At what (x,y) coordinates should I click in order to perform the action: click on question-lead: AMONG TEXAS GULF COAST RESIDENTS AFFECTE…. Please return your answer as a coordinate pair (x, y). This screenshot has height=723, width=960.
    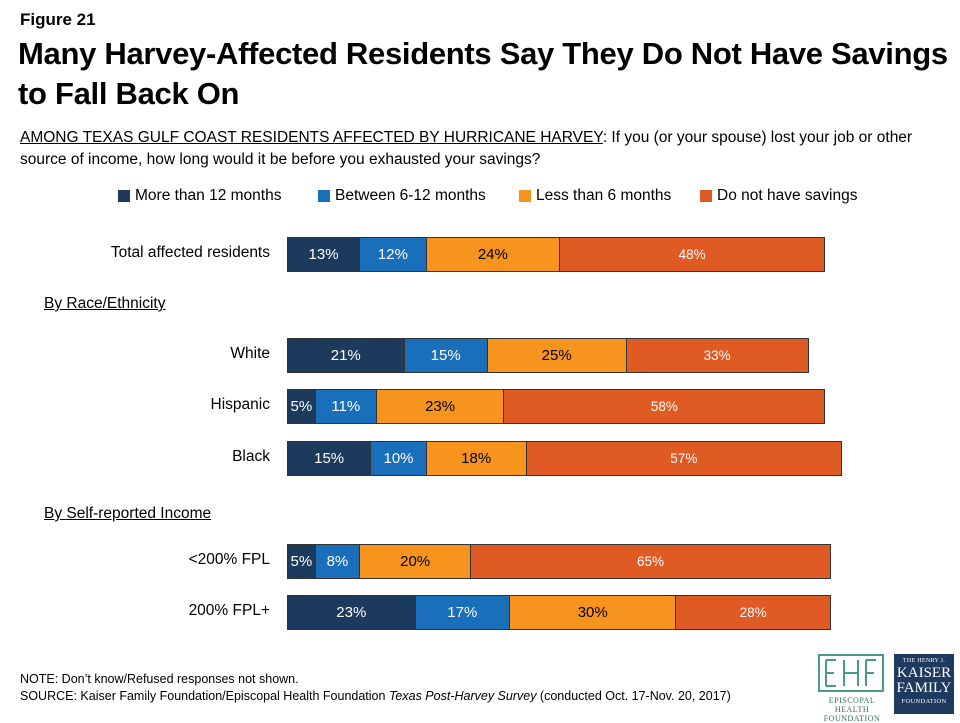
    Looking at the image, I should click on (311, 137).